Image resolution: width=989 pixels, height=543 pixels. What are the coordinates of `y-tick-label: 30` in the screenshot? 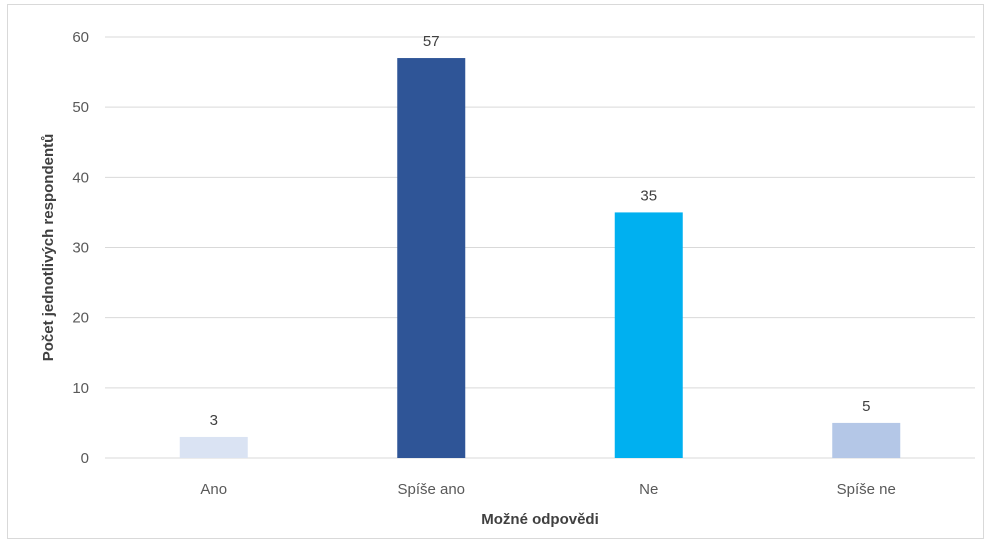 It's located at (80, 248).